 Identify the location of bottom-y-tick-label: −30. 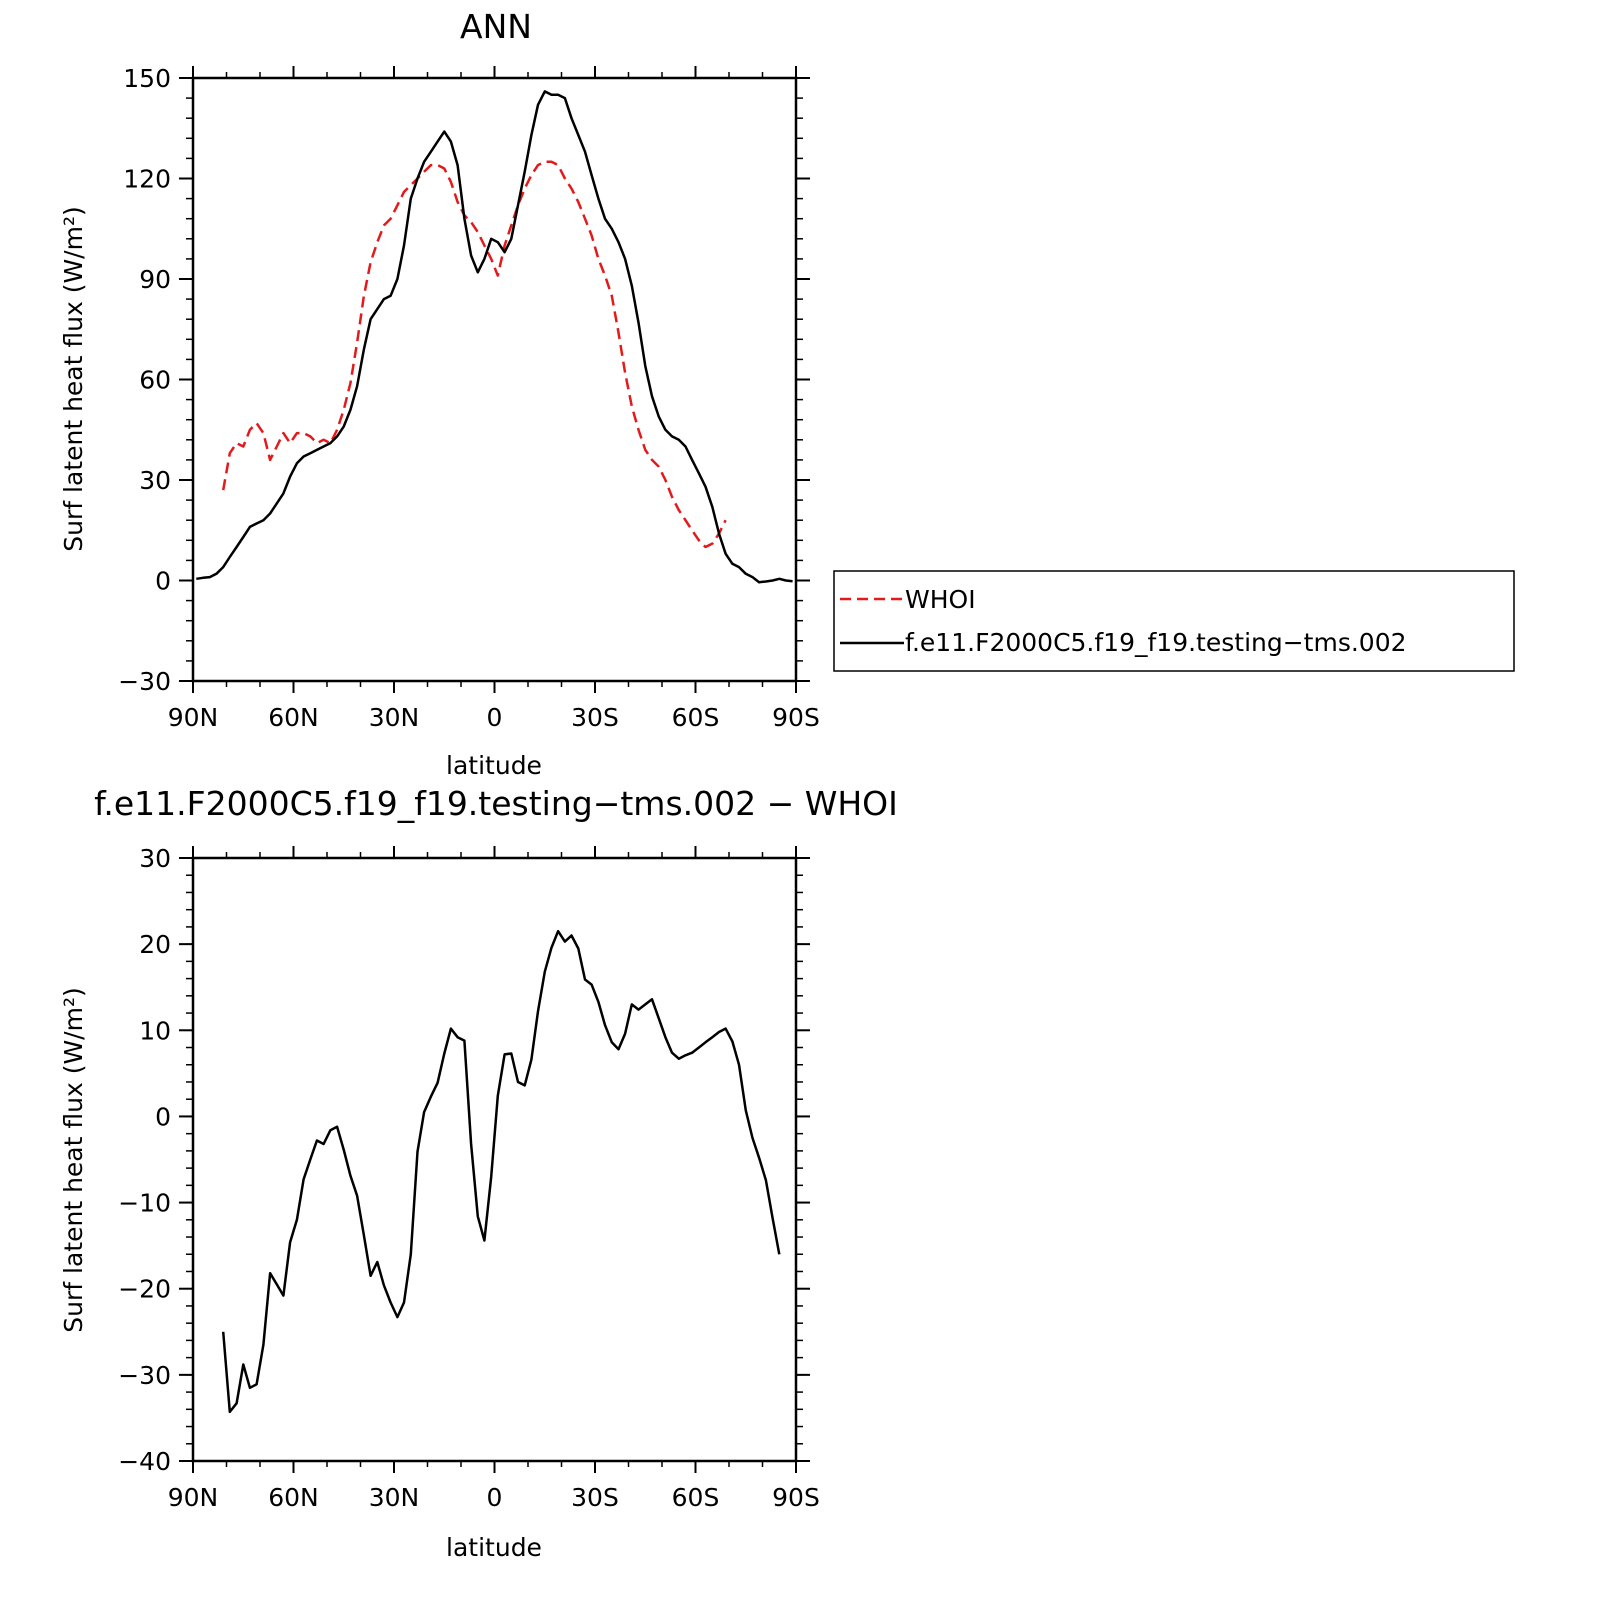
(144, 1375).